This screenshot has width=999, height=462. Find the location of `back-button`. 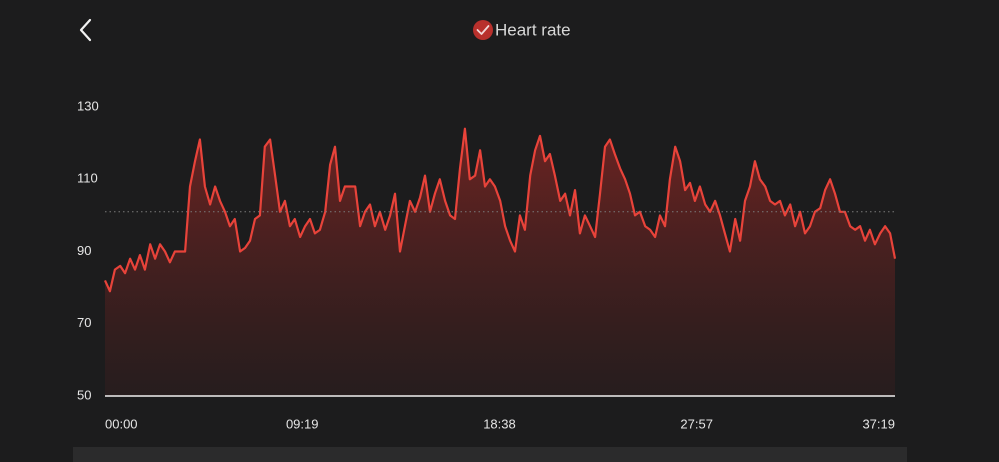

back-button is located at coordinates (85, 30).